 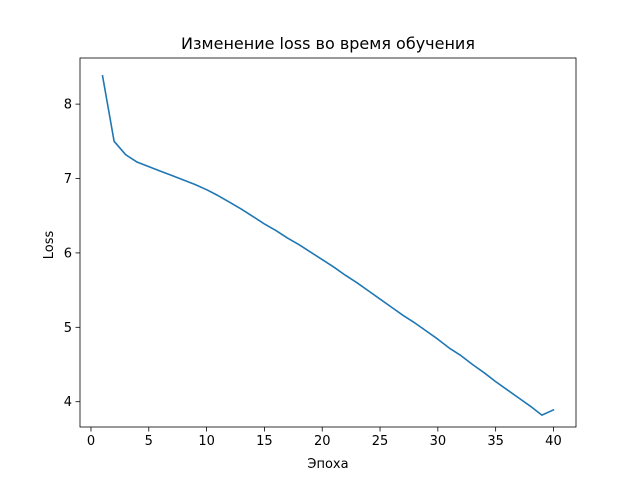 I want to click on x-axis-label: Эпоха, so click(x=327, y=464).